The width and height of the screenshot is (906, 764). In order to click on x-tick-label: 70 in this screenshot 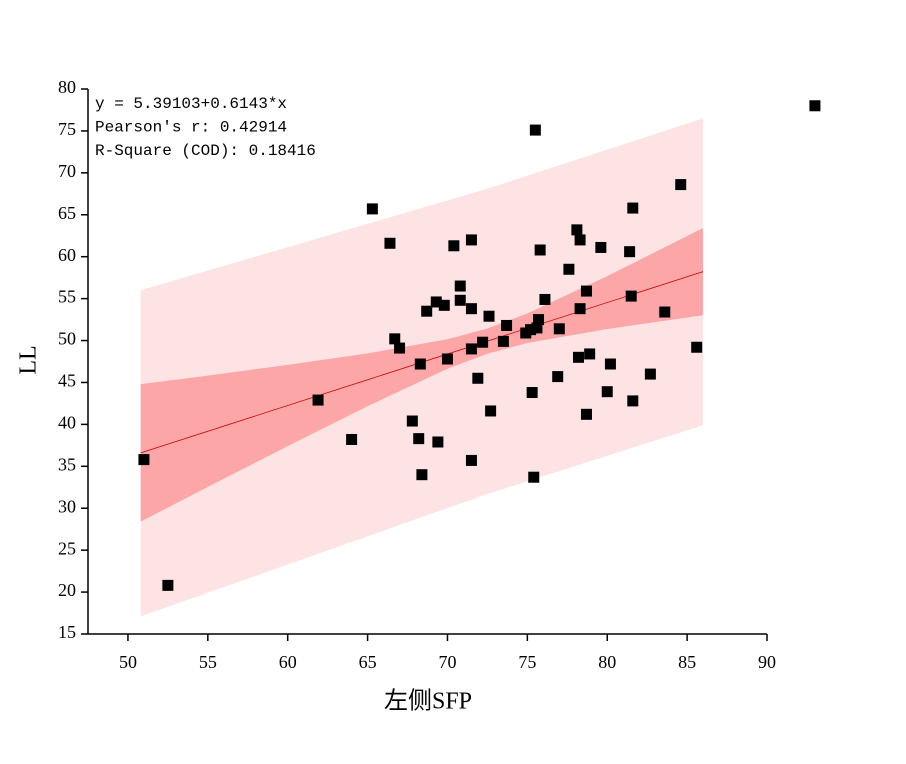, I will do `click(447, 662)`.